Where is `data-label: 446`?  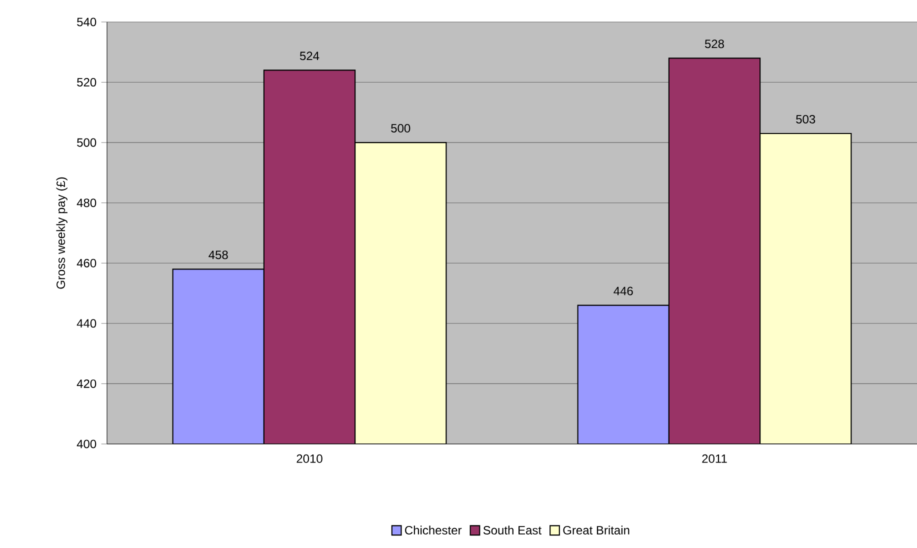
data-label: 446 is located at coordinates (623, 291).